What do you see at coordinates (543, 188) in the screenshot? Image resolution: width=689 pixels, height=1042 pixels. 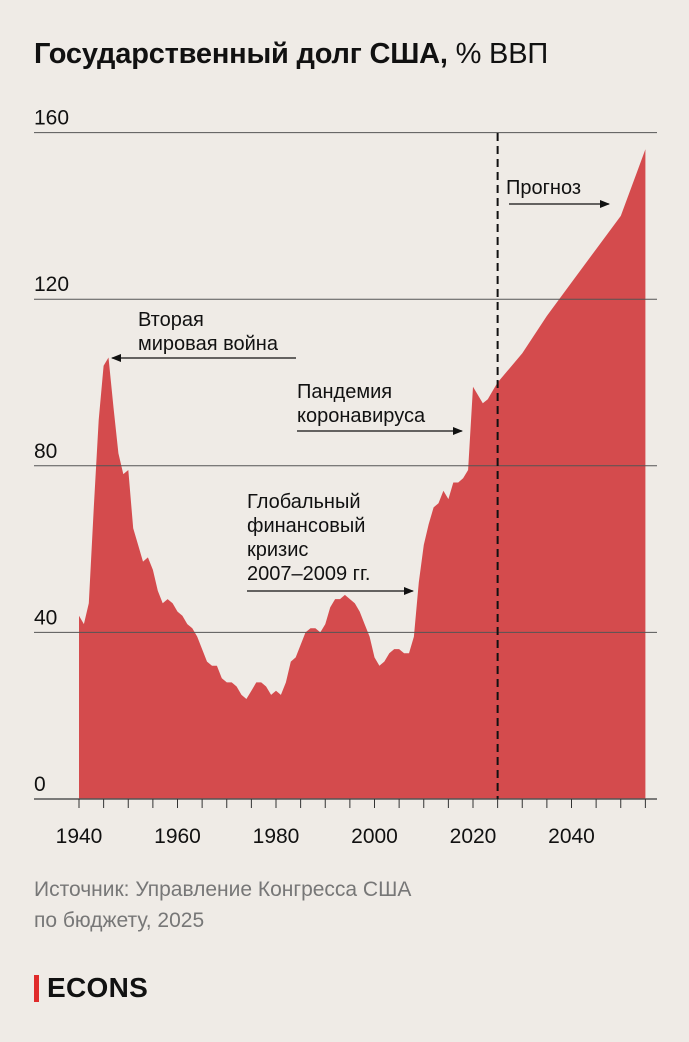 I see `annotation-forecast-line-1: Прогноз` at bounding box center [543, 188].